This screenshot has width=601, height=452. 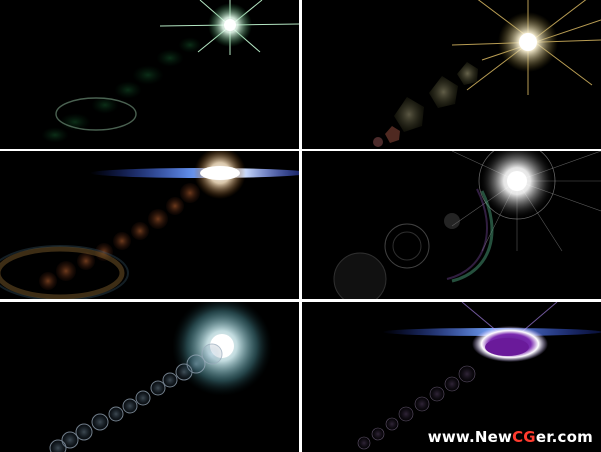 What do you see at coordinates (467, 225) in the screenshot?
I see `white-sun-flare-art` at bounding box center [467, 225].